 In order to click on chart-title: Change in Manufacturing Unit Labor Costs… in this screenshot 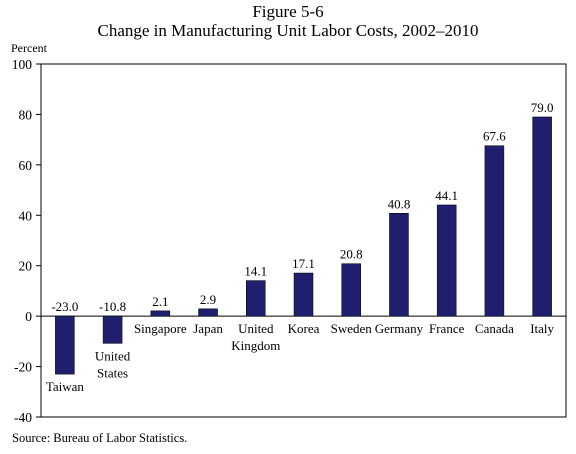, I will do `click(288, 30)`.